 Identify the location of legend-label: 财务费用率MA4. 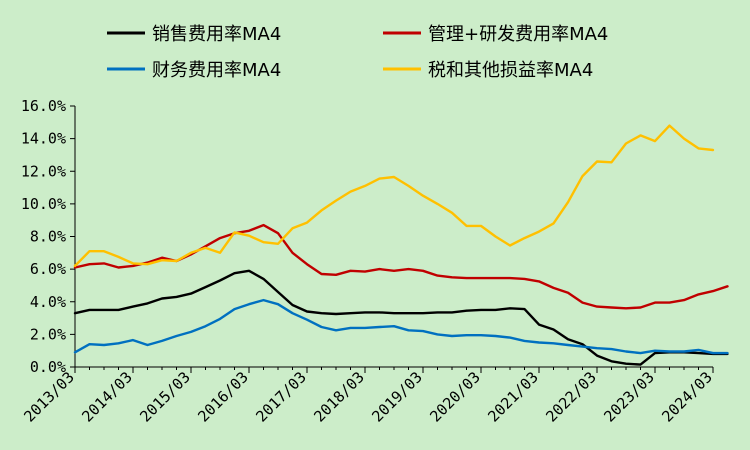
(216, 70).